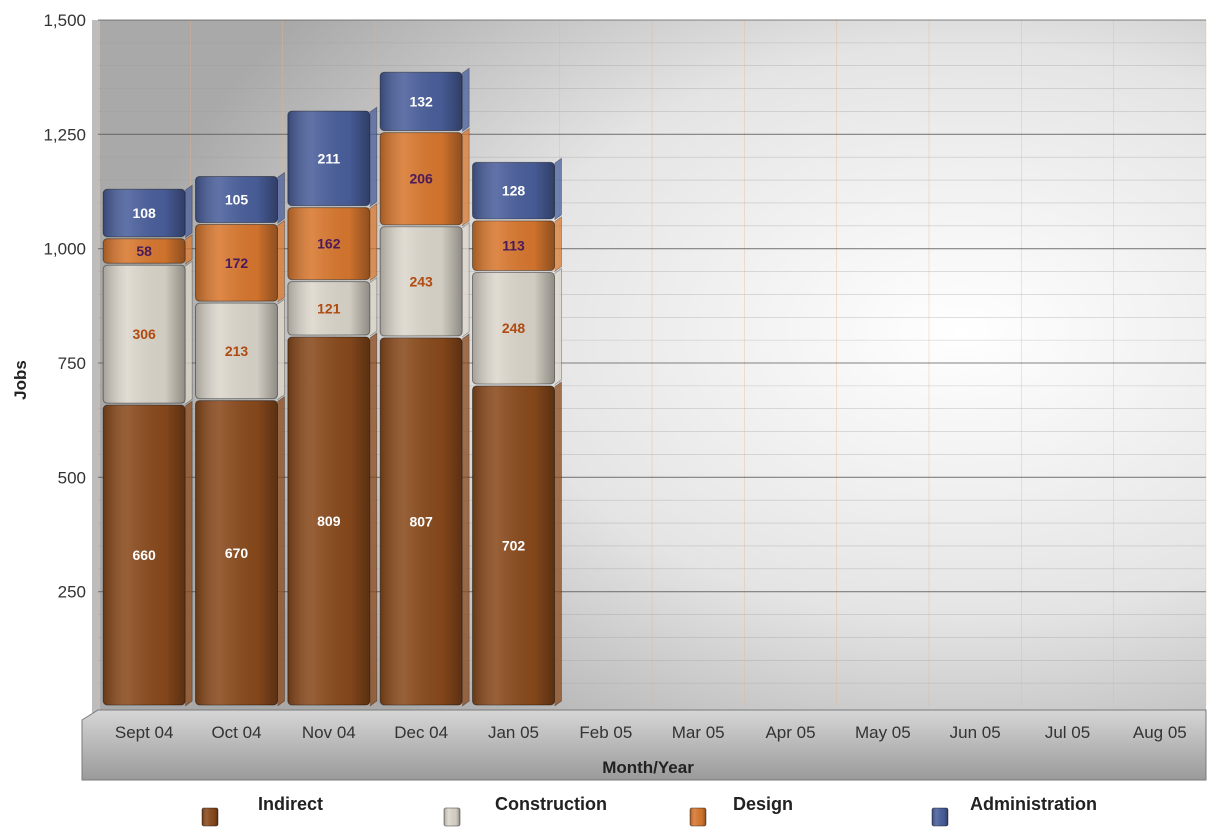  What do you see at coordinates (513, 732) in the screenshot?
I see `x-tick-label: Jan 05` at bounding box center [513, 732].